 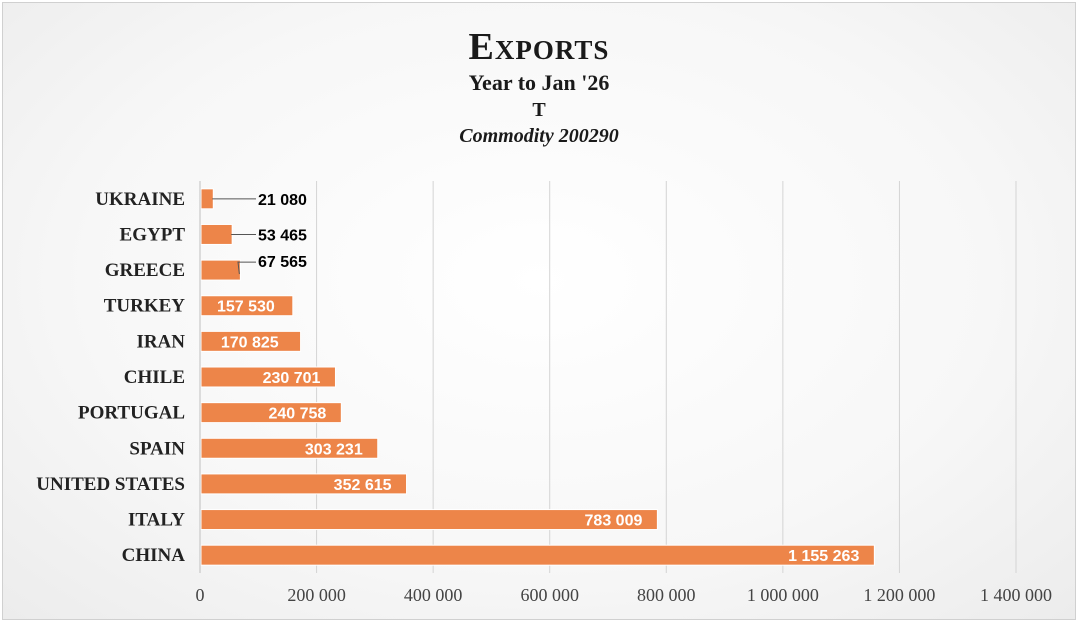 I want to click on category-label: ITALY, so click(x=156, y=520).